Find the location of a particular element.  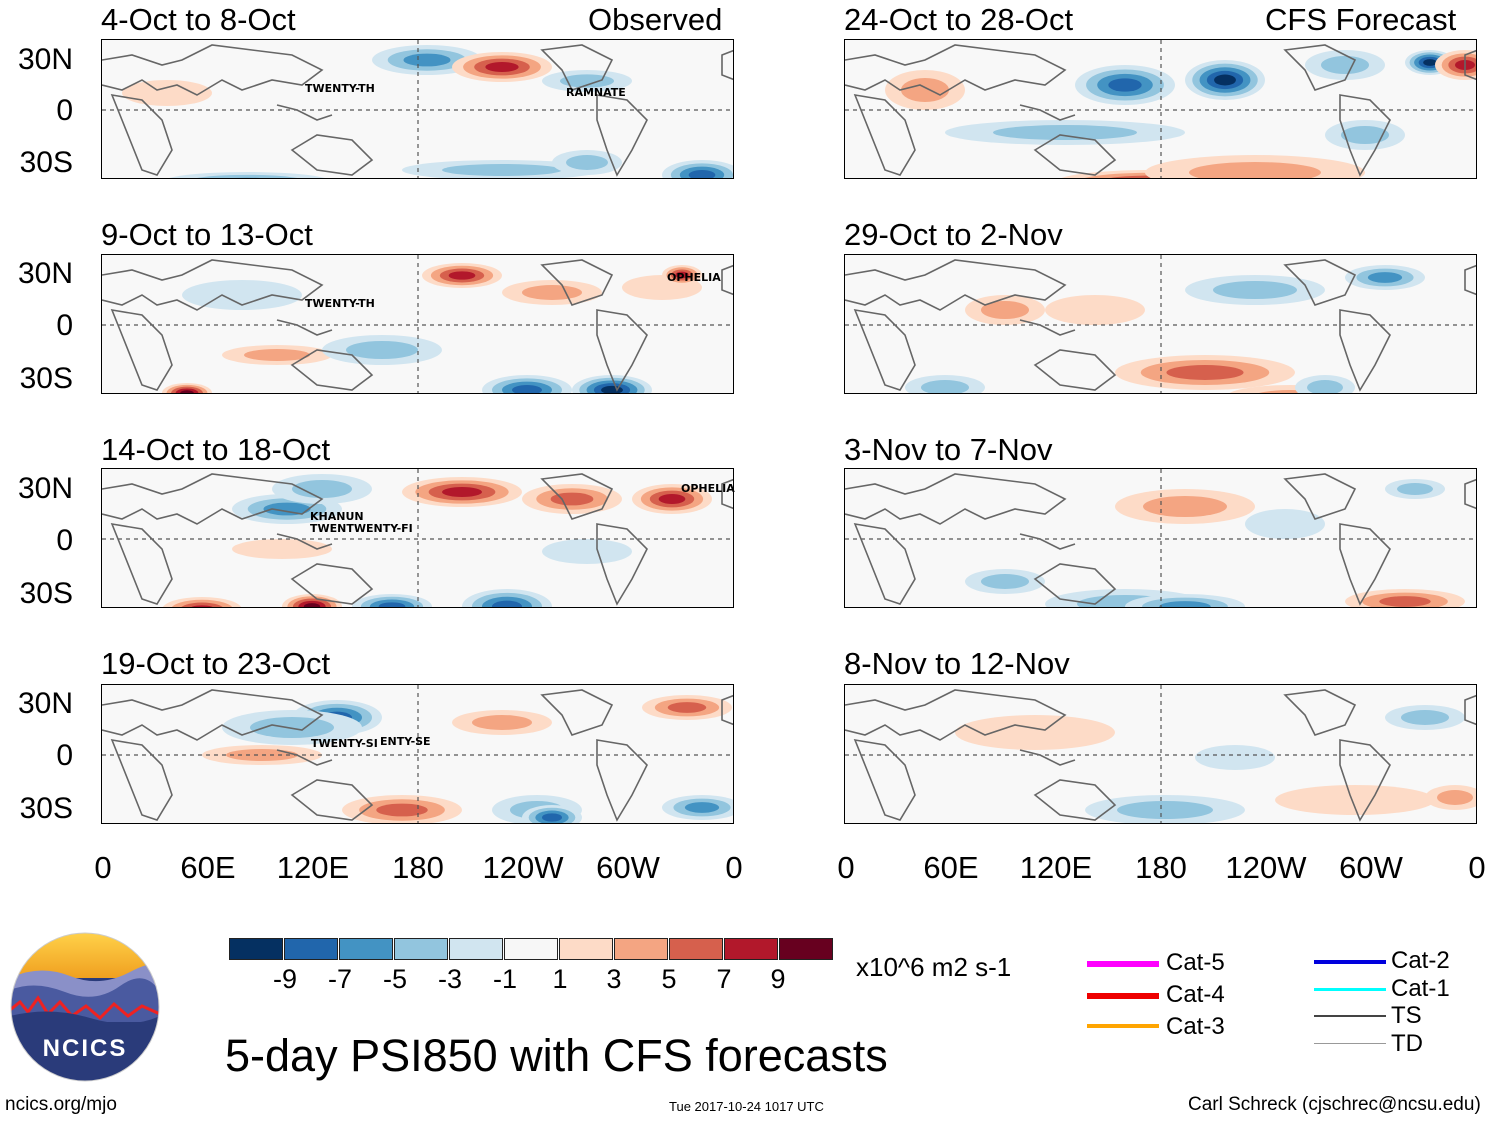

main-title: 5-day PSI850 with CFS forecasts is located at coordinates (556, 1055).